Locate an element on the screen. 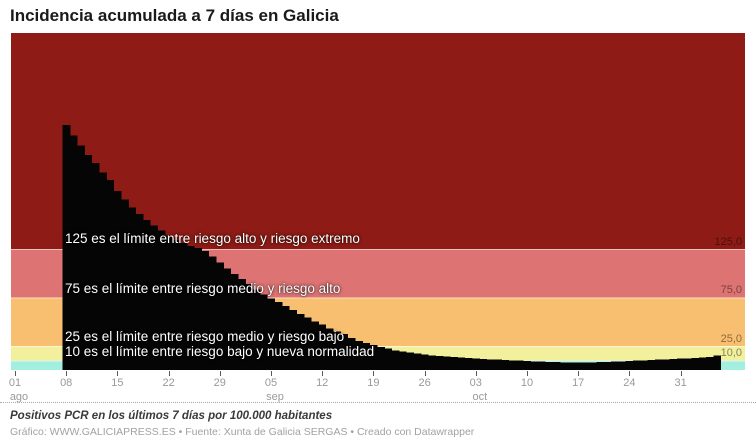 This screenshot has width=756, height=447. x-axis-month-label: ago is located at coordinates (19, 397).